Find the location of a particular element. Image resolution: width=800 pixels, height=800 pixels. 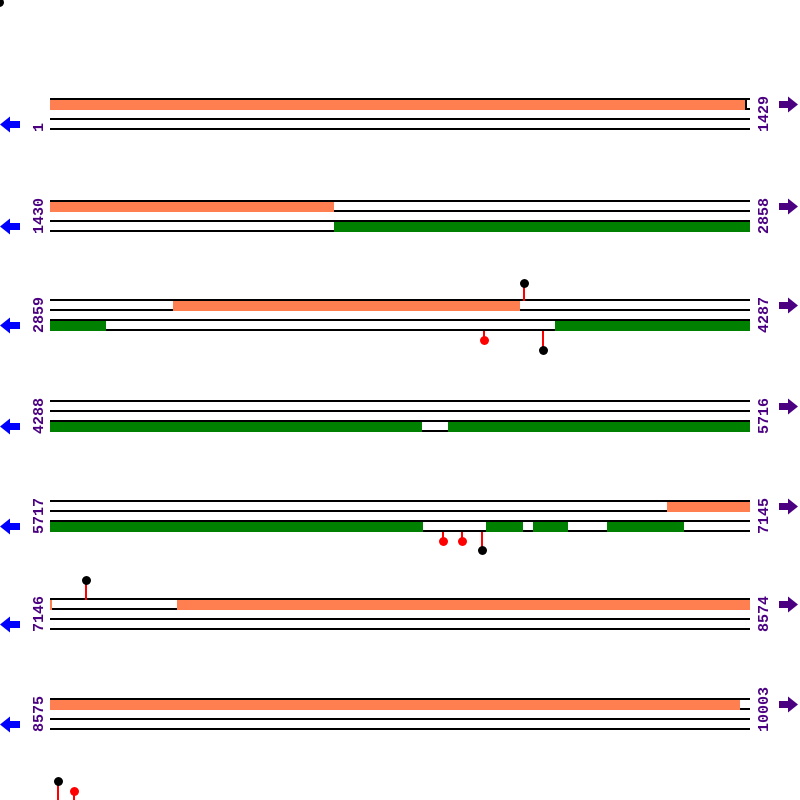

row-start-position-label: 8575 is located at coordinates (39, 713).